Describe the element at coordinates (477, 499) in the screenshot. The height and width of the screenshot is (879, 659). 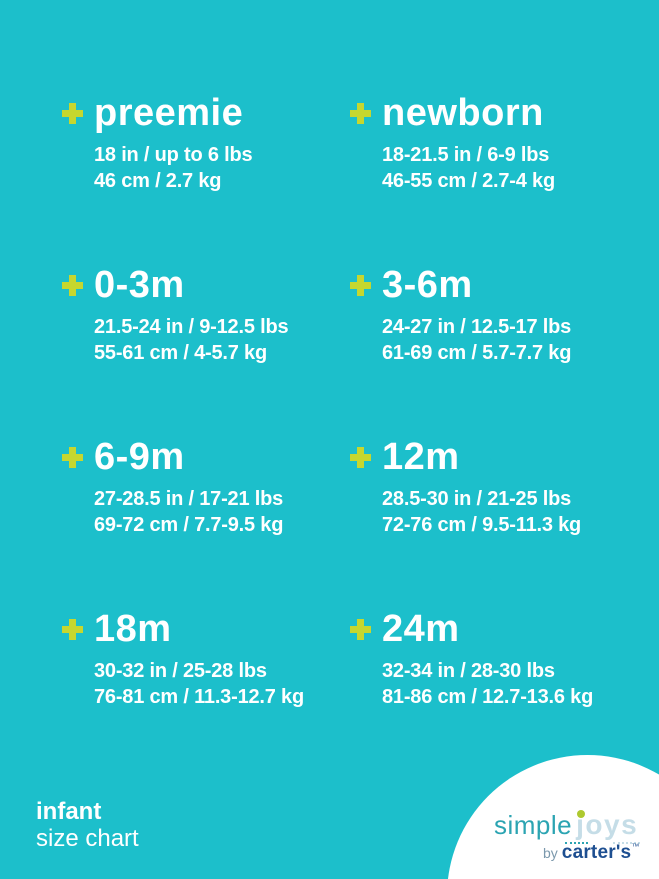
I see `size-imperial: 28.5-30 in / 21-25 lbs` at that location.